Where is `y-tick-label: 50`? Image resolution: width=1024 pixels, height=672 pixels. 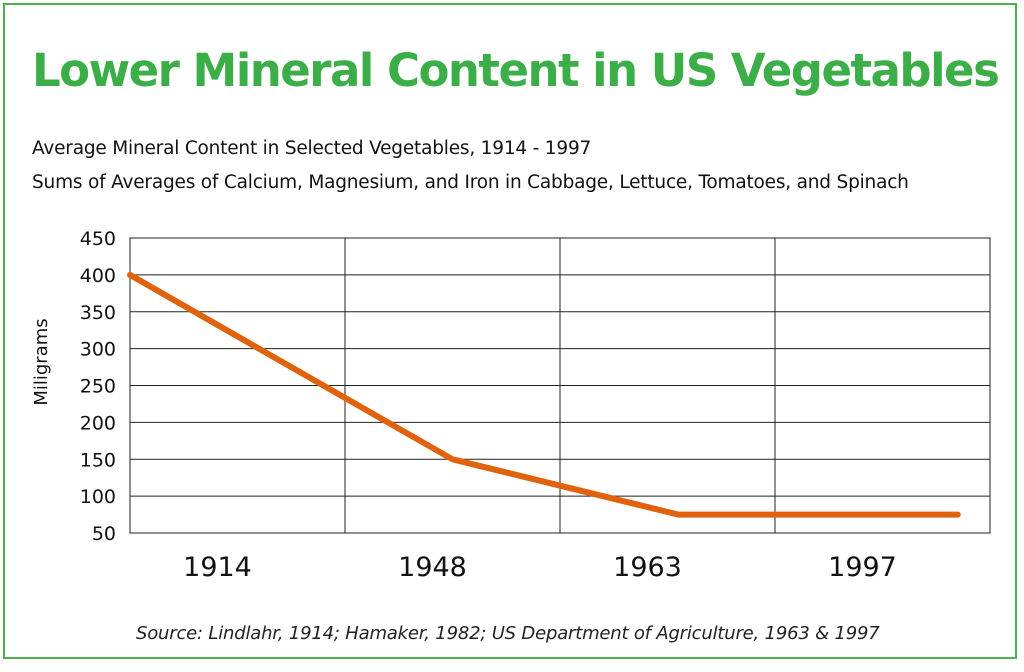
y-tick-label: 50 is located at coordinates (104, 534).